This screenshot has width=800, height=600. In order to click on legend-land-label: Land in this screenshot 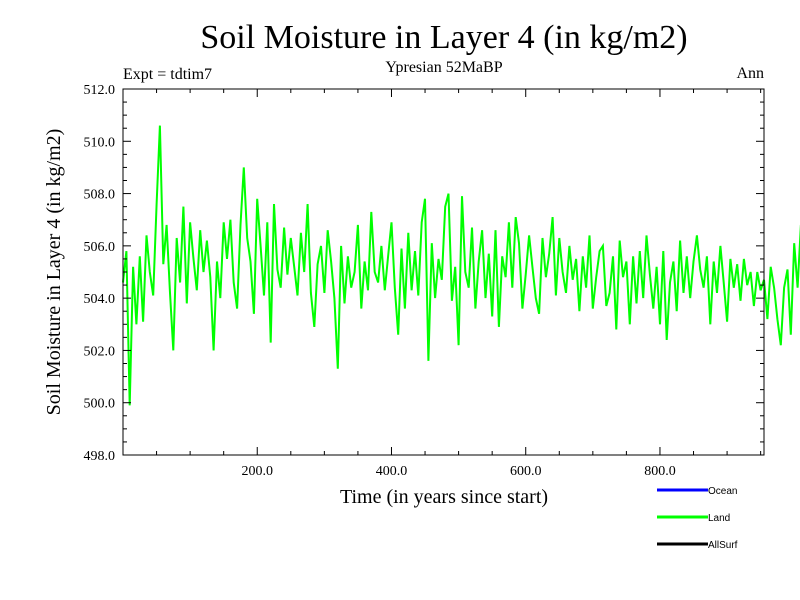, I will do `click(719, 518)`.